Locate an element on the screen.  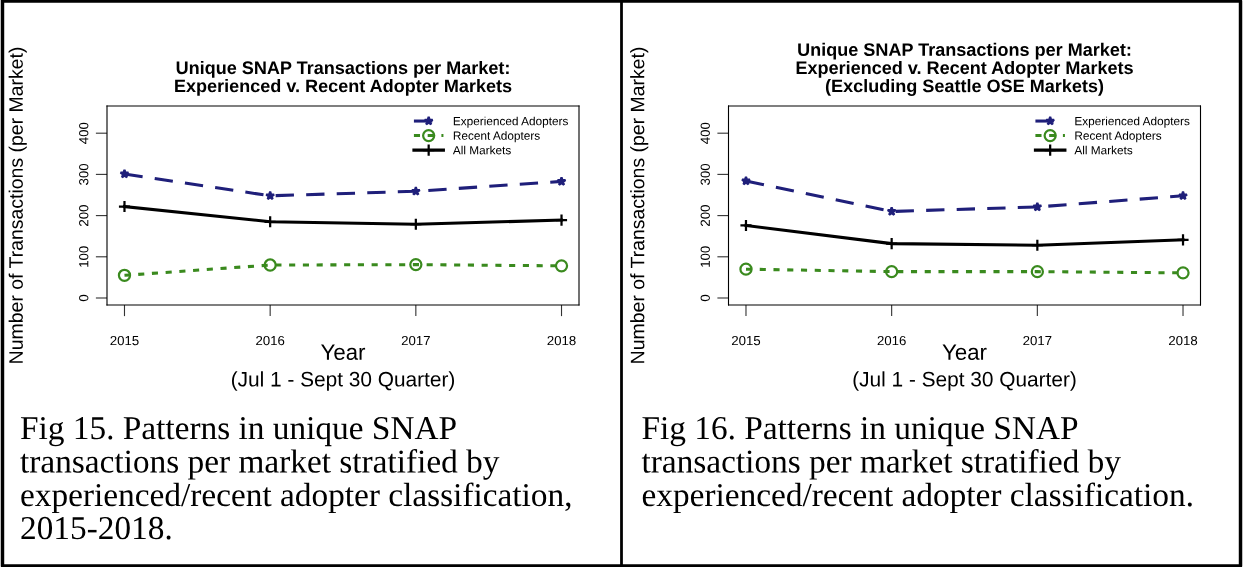
caption: Fig 16. Patterns in unique SNAP transactions per market stratified by experienced/recent adopter classification. is located at coordinates (916, 465).